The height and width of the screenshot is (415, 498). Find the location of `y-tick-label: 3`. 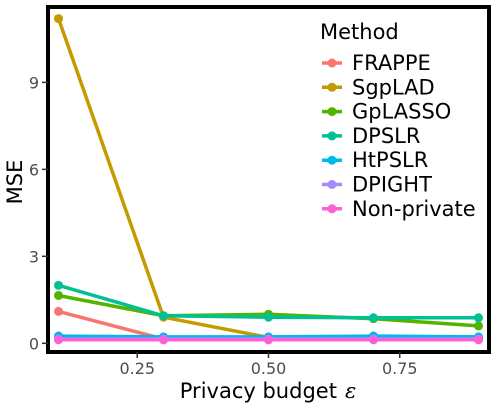

y-tick-label: 3 is located at coordinates (34, 256).